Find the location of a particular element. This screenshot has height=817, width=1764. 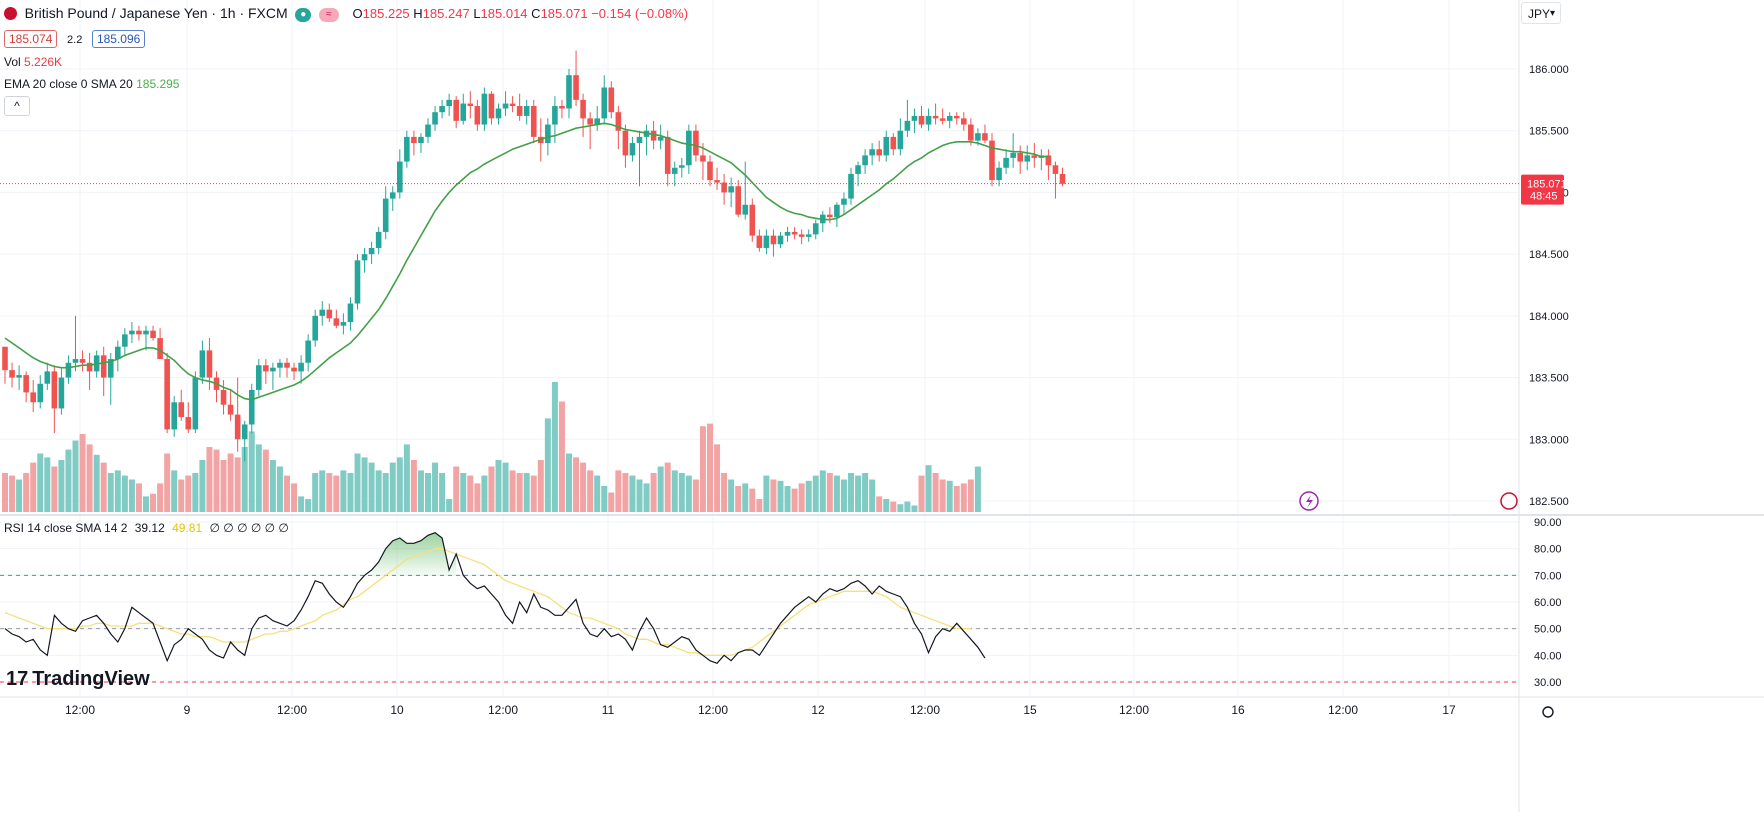

indicator-icon: ≈ is located at coordinates (328, 14).